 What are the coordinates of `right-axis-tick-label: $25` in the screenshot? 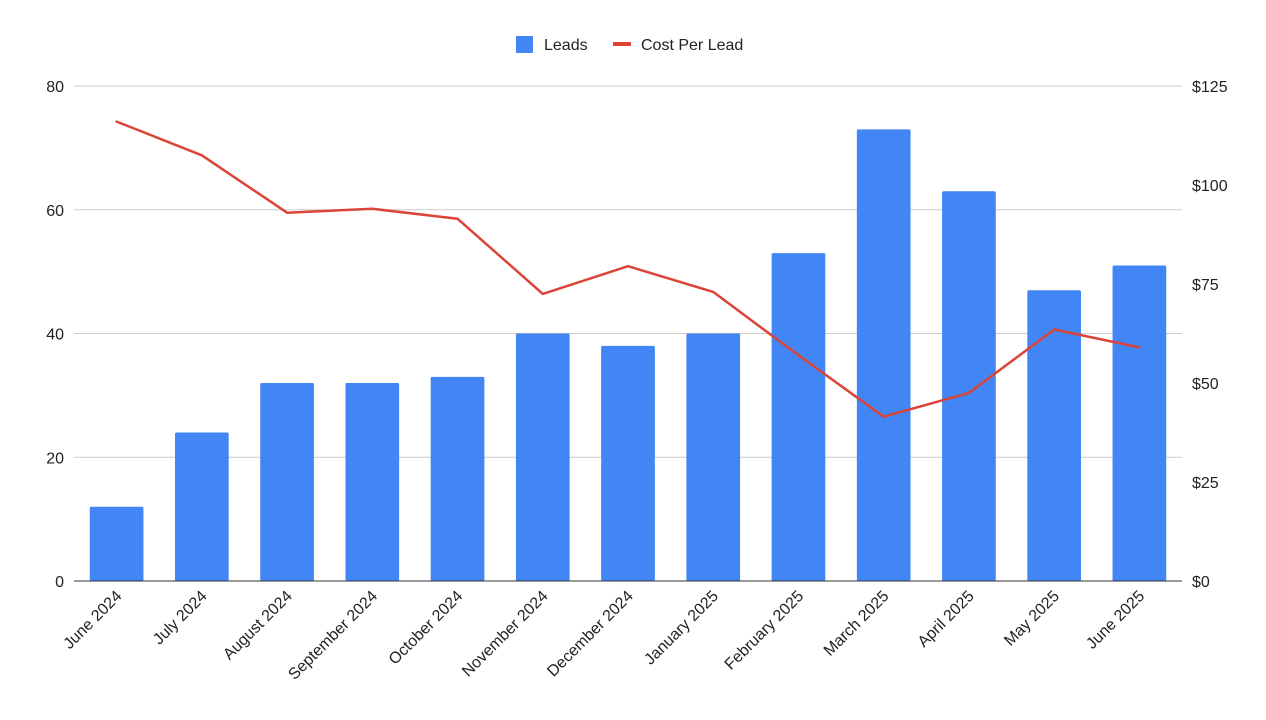 It's located at (1205, 483).